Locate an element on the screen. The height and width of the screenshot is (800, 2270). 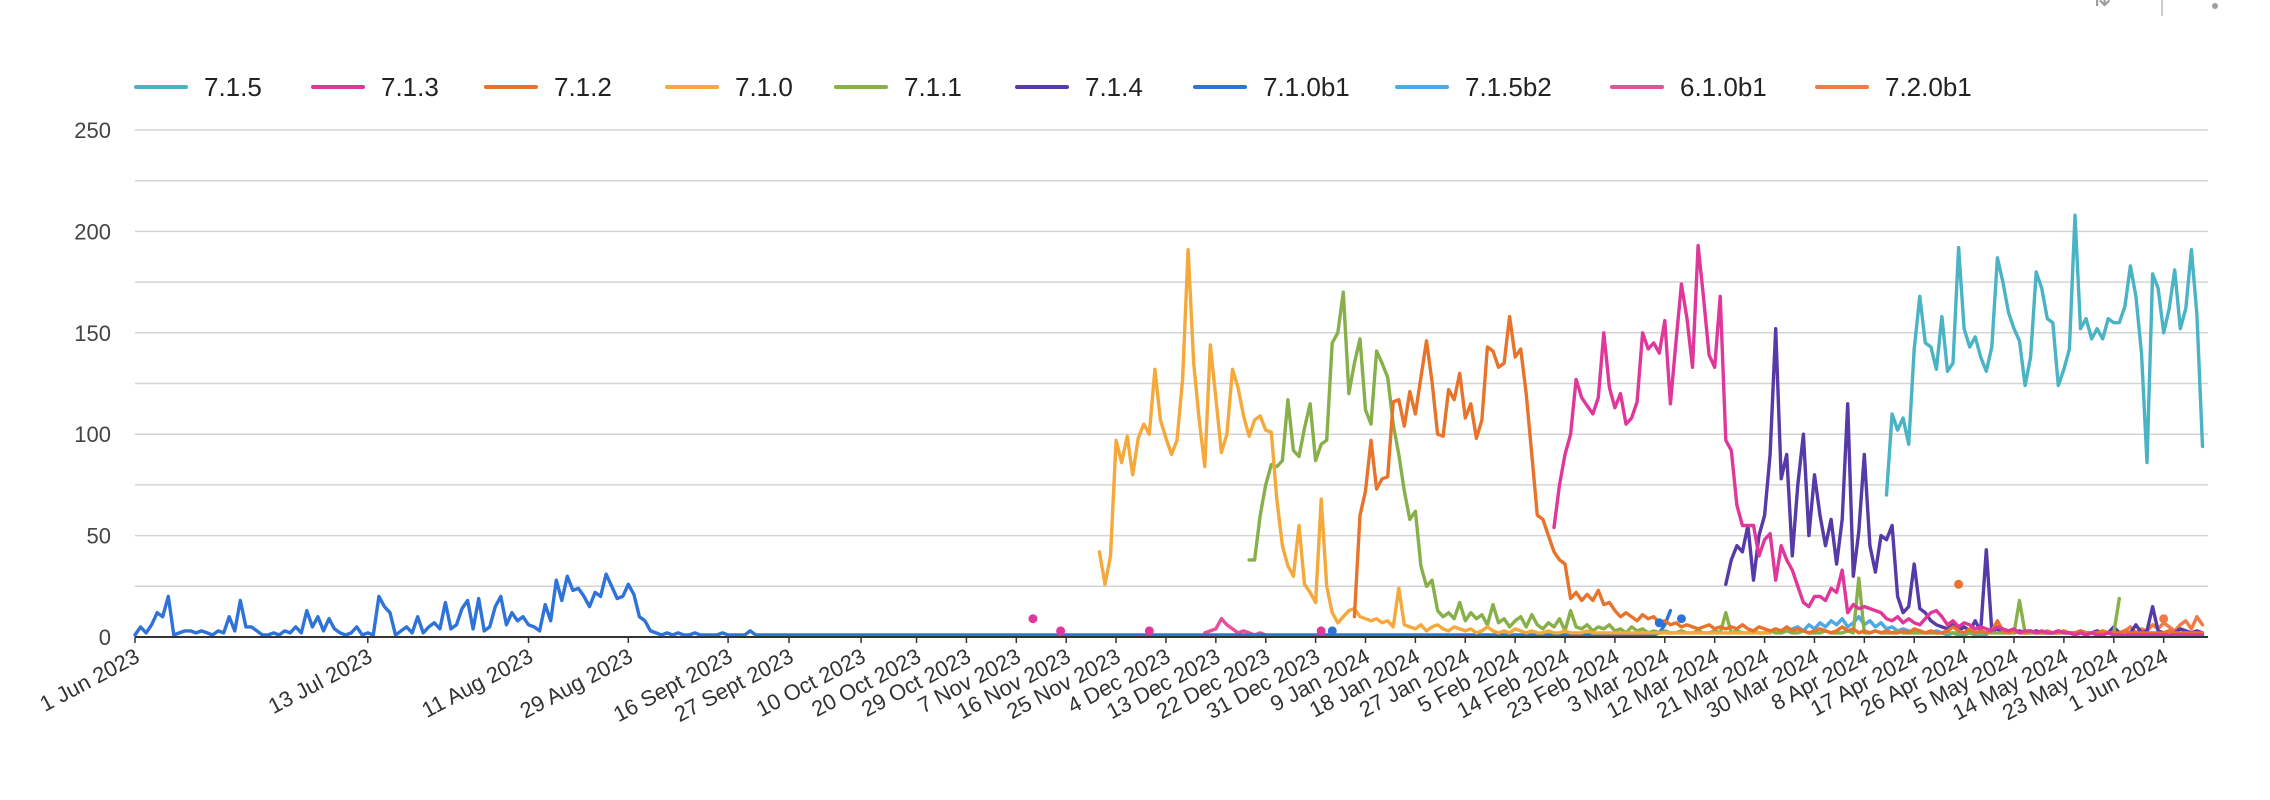
sort-icon: ⇅ is located at coordinates (2101, 6).